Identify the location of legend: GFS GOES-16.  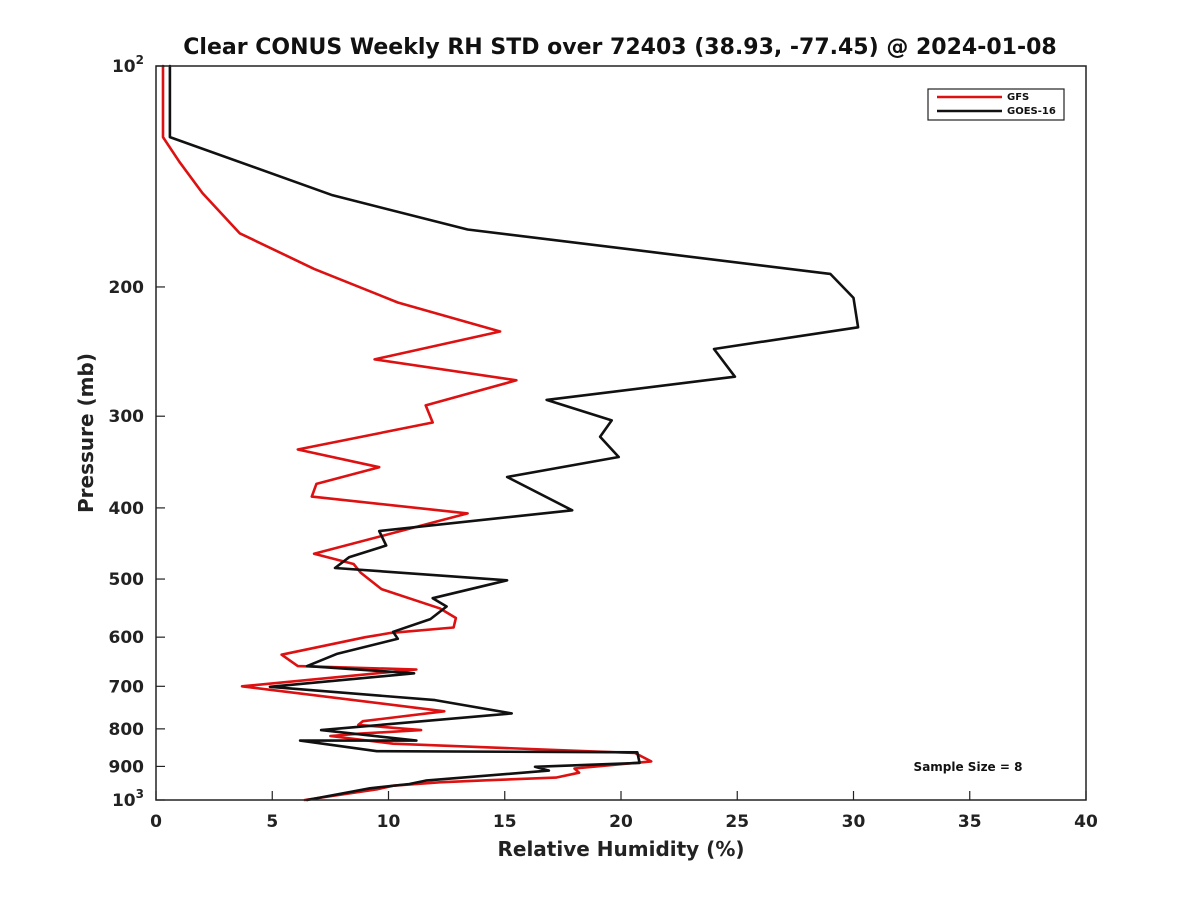
(996, 104).